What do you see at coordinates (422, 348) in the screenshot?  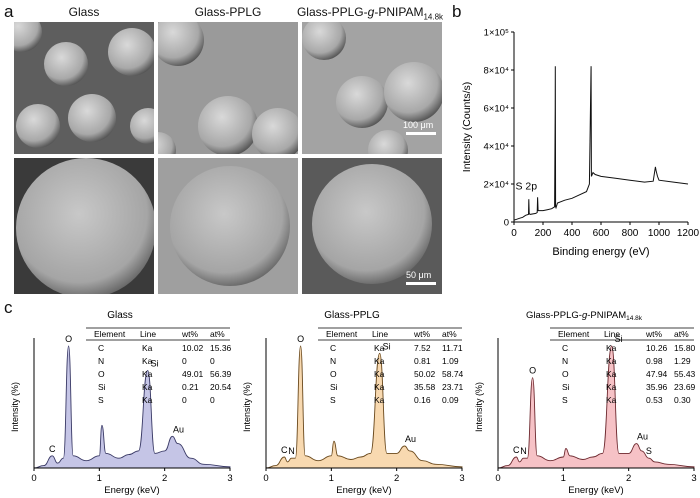 I see `edx-table-cell: 7.52` at bounding box center [422, 348].